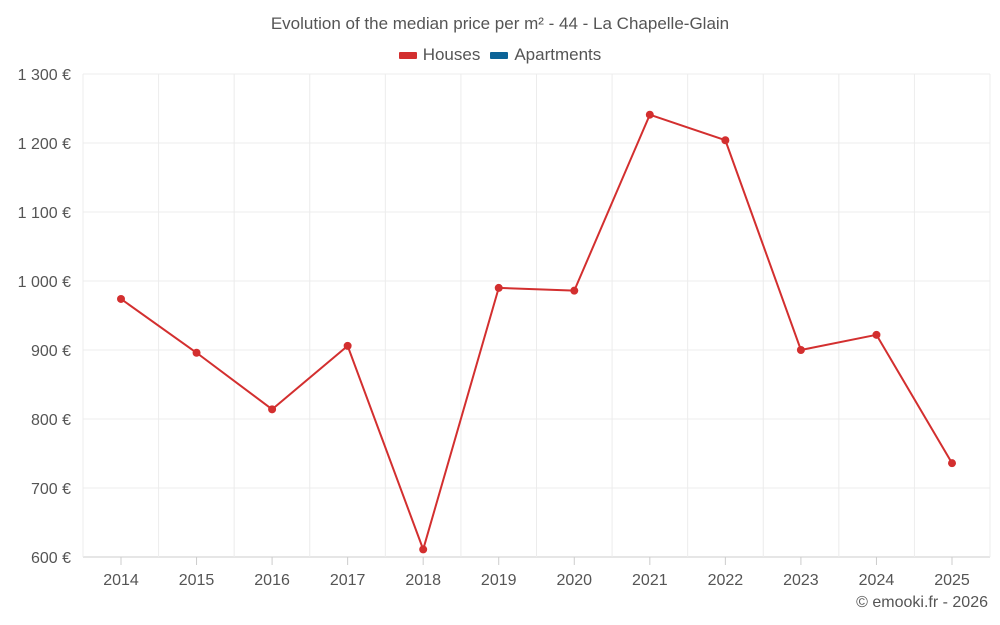 This screenshot has height=625, width=1000. I want to click on x-tick-label: 2018, so click(423, 580).